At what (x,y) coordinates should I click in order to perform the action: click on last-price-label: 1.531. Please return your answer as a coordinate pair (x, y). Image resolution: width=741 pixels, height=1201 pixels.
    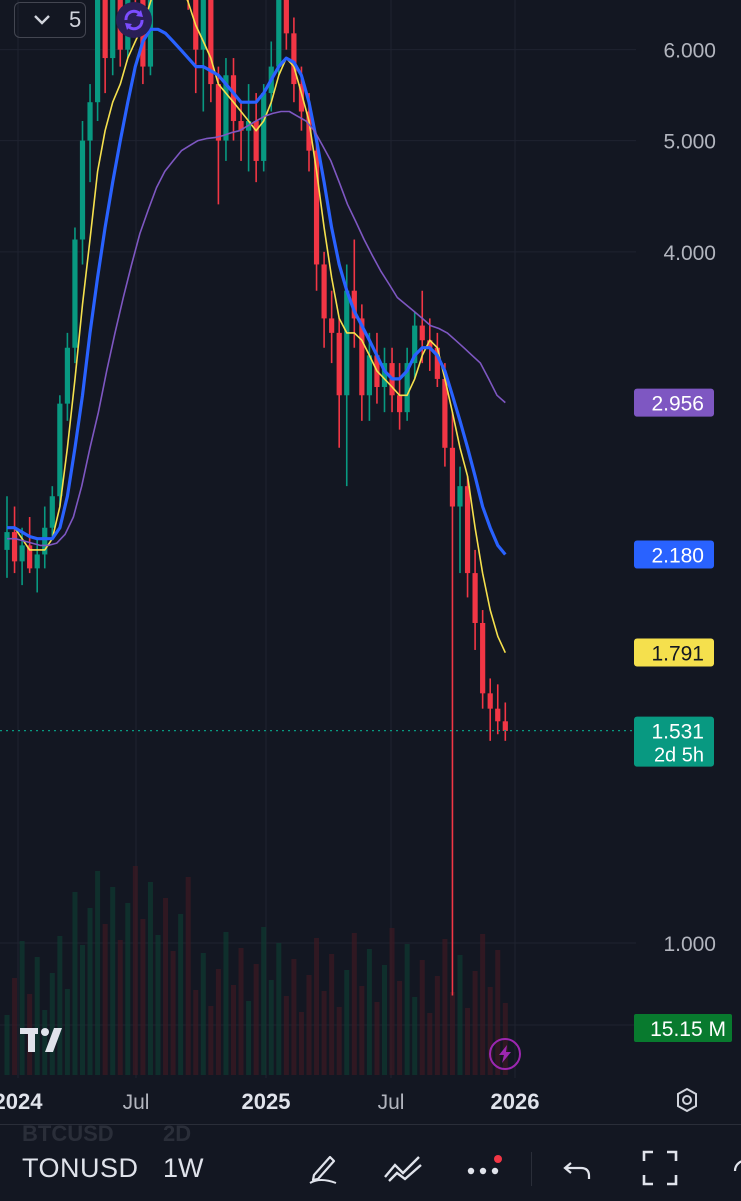
    Looking at the image, I should click on (677, 732).